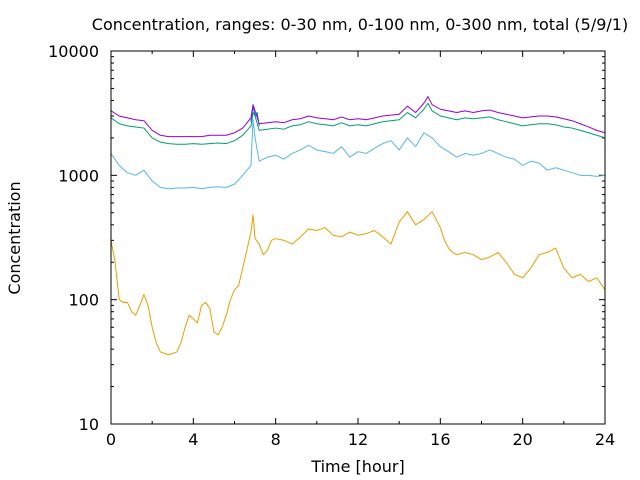 The height and width of the screenshot is (480, 640). What do you see at coordinates (193, 439) in the screenshot?
I see `x-tick-label: 4` at bounding box center [193, 439].